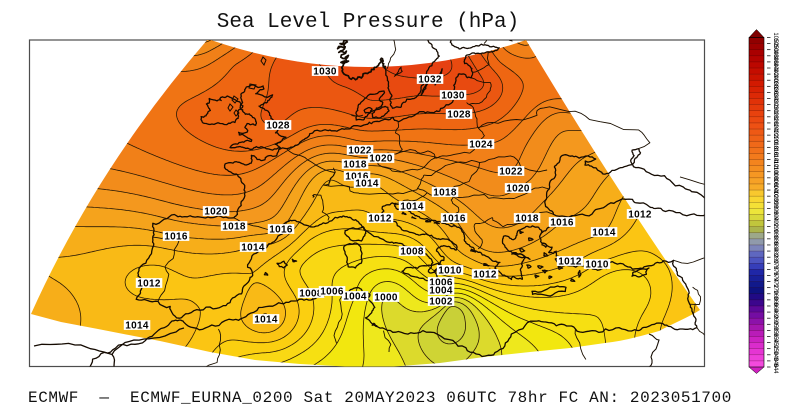 The height and width of the screenshot is (412, 800). Describe the element at coordinates (775, 119) in the screenshot. I see `svg-text: 1026` at that location.